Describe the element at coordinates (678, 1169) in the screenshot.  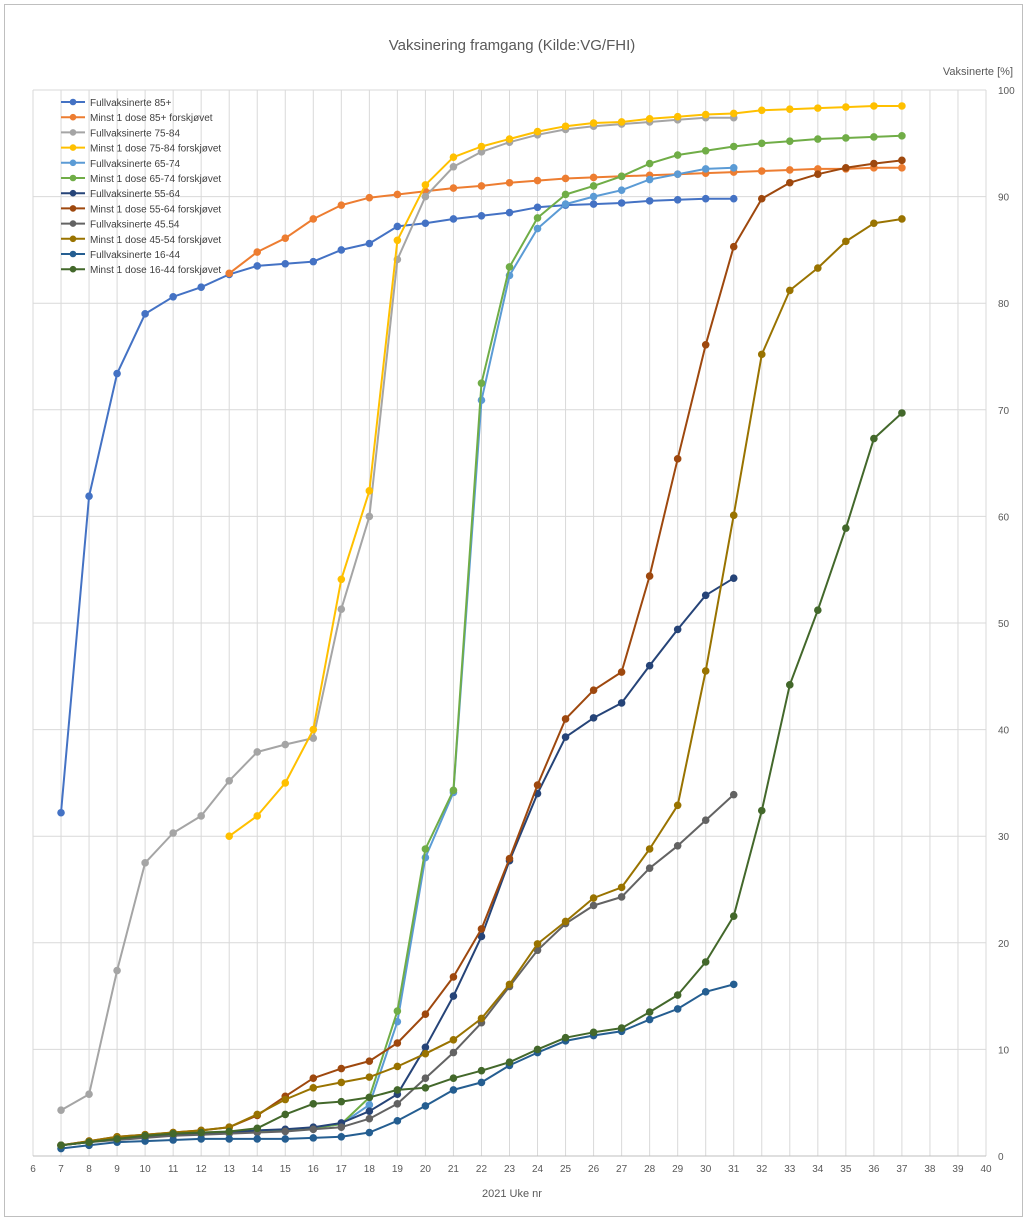
I see `x-tick-label: 29` at that location.